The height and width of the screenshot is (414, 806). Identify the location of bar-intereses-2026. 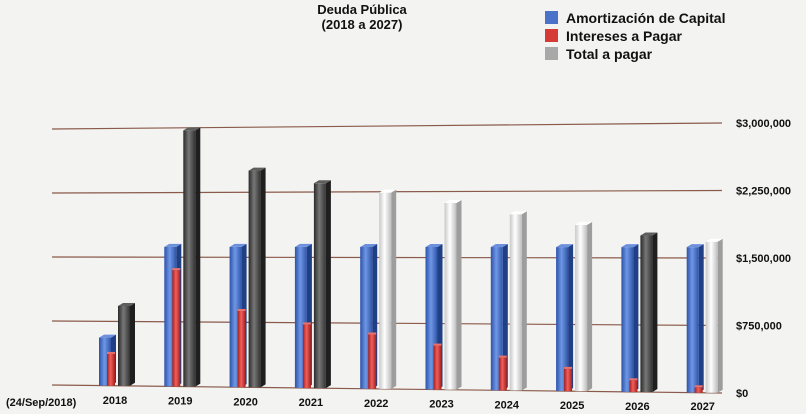
(633, 385).